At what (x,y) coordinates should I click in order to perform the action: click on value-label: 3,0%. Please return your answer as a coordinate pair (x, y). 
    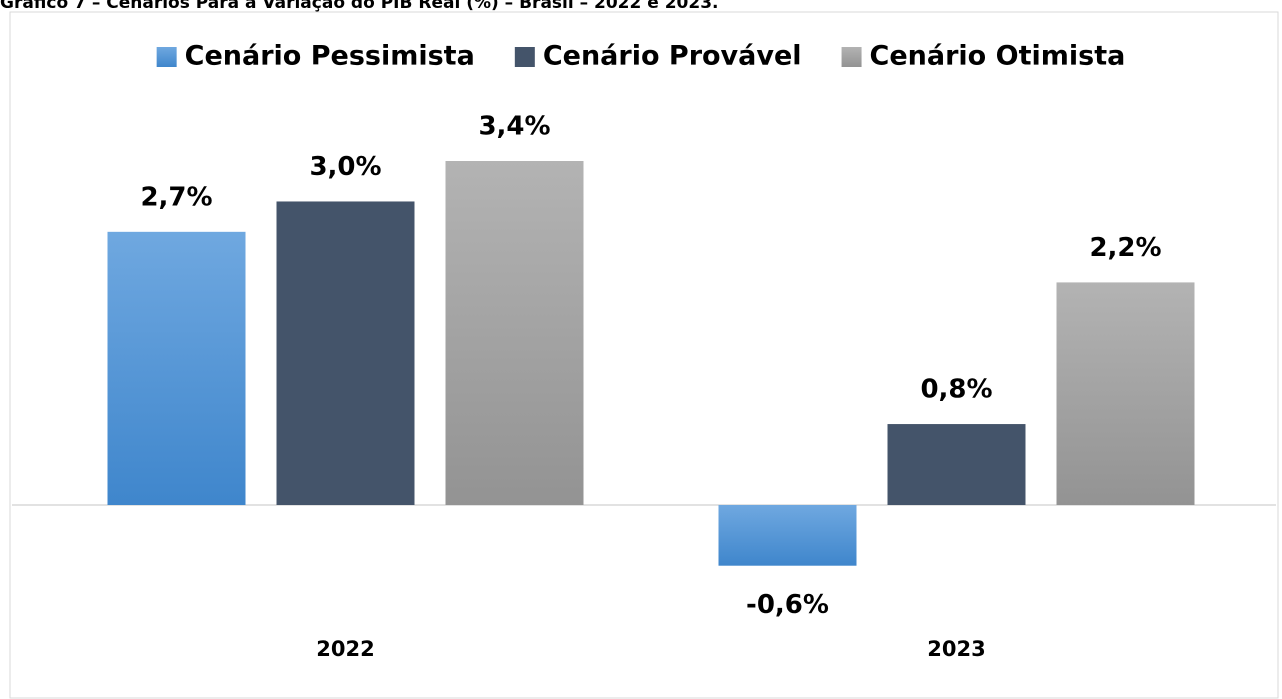
    Looking at the image, I should click on (345, 167).